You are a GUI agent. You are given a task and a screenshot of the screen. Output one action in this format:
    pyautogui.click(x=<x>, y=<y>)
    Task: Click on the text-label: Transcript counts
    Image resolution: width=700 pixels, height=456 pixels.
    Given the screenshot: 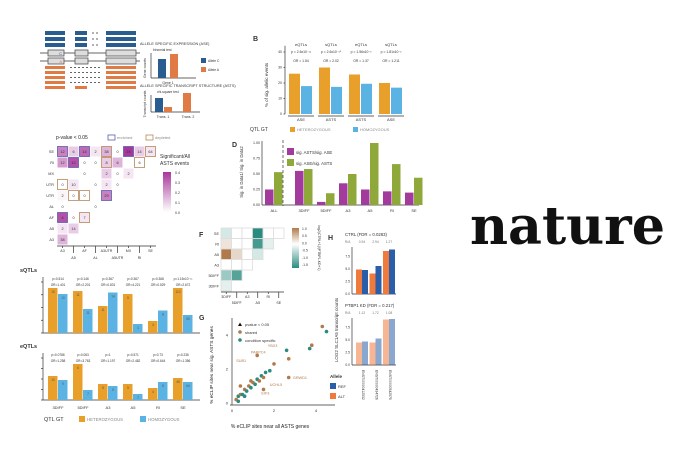 What is the action you would take?
    pyautogui.click(x=145, y=103)
    